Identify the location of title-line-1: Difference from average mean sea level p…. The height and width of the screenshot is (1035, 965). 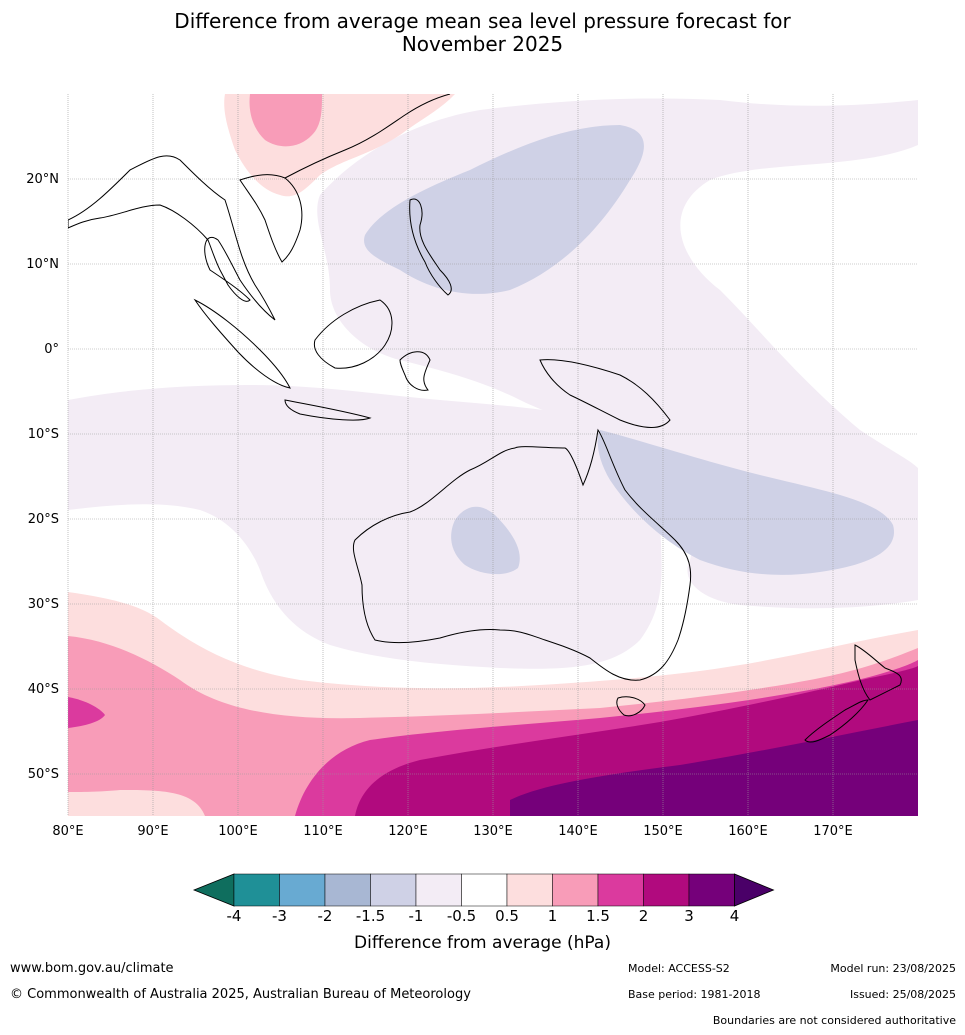
(482, 21).